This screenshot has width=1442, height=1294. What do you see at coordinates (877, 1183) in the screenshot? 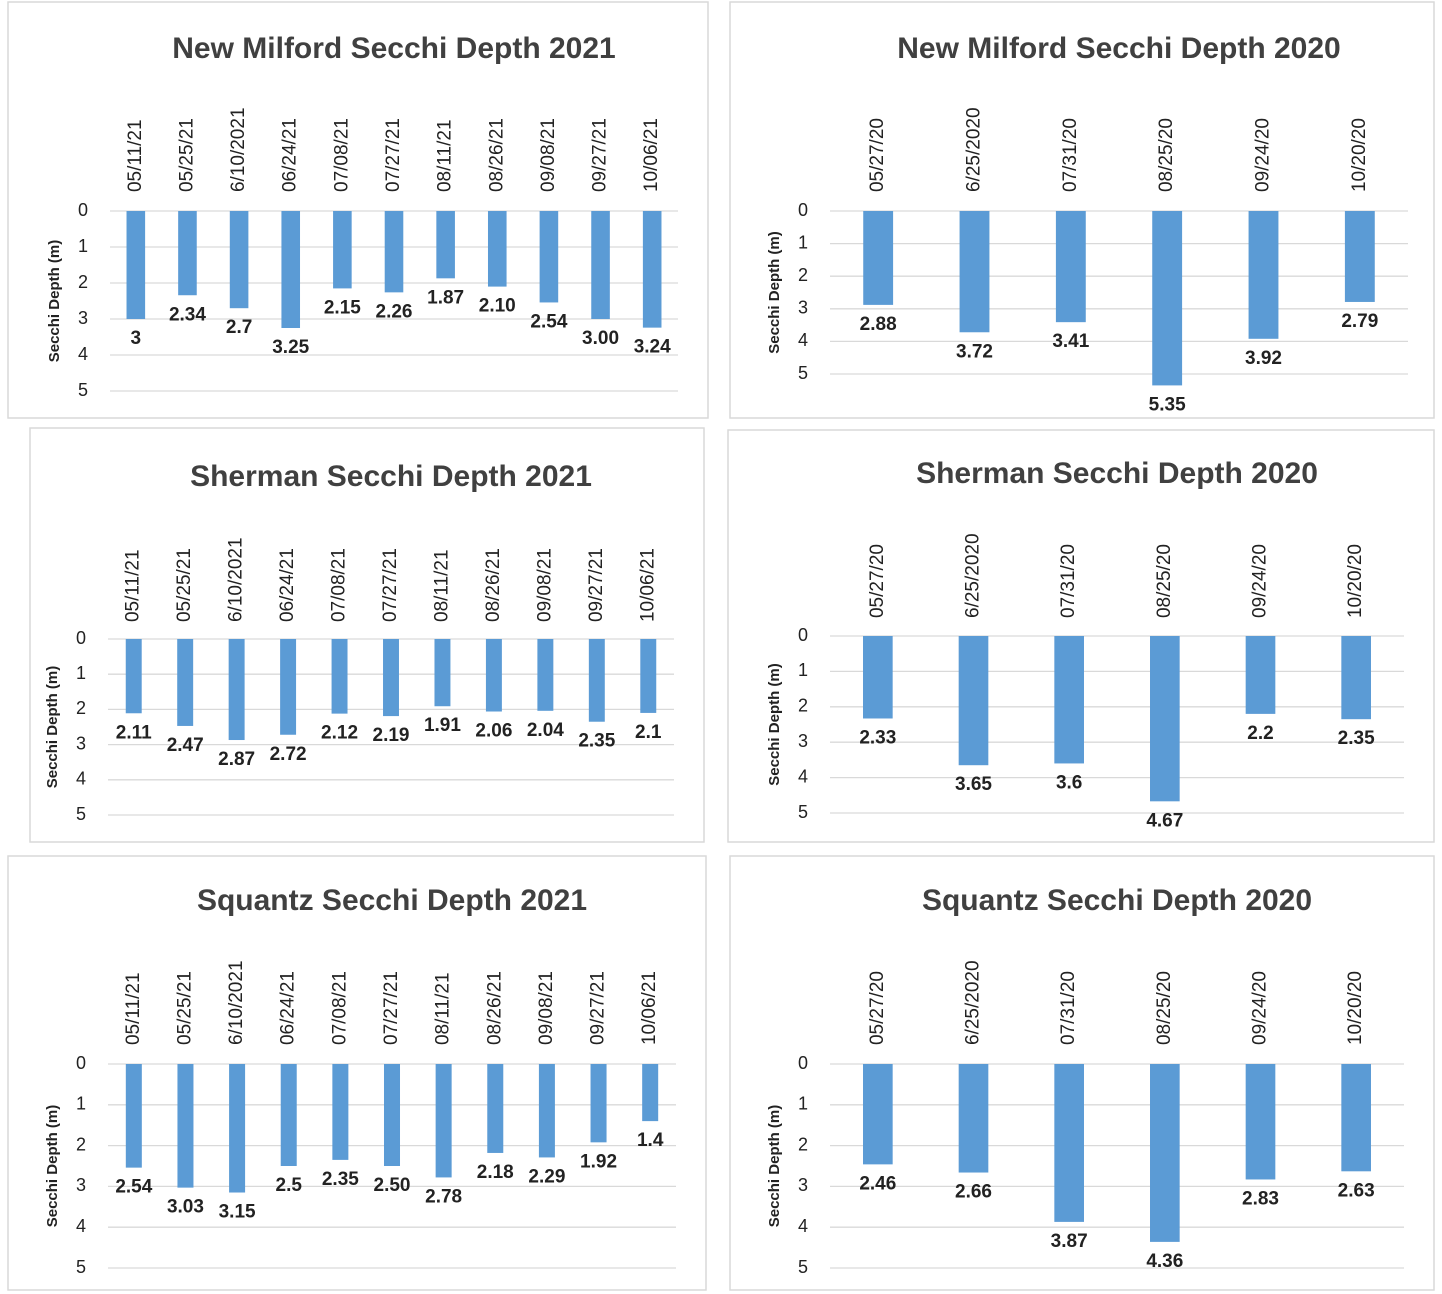
I see `value-label: 2.46` at bounding box center [877, 1183].